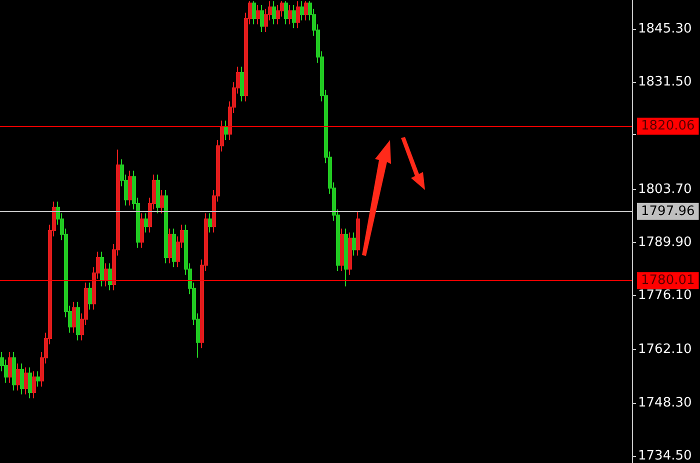 The width and height of the screenshot is (700, 463). What do you see at coordinates (665, 350) in the screenshot?
I see `y-tick-label: 1762.10` at bounding box center [665, 350].